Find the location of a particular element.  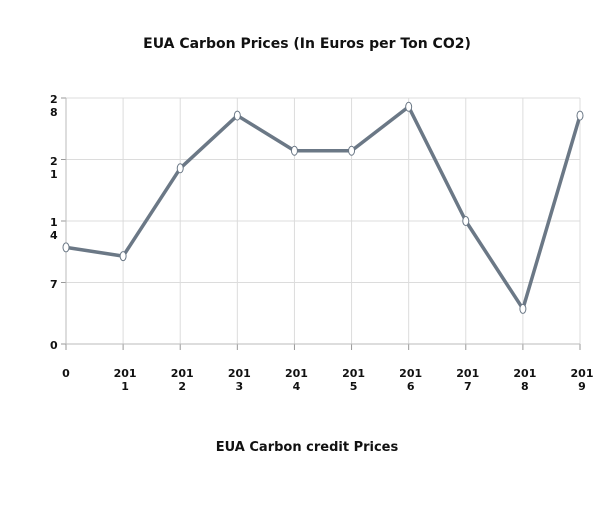

y-tick-label: 14 is located at coordinates (54, 229).